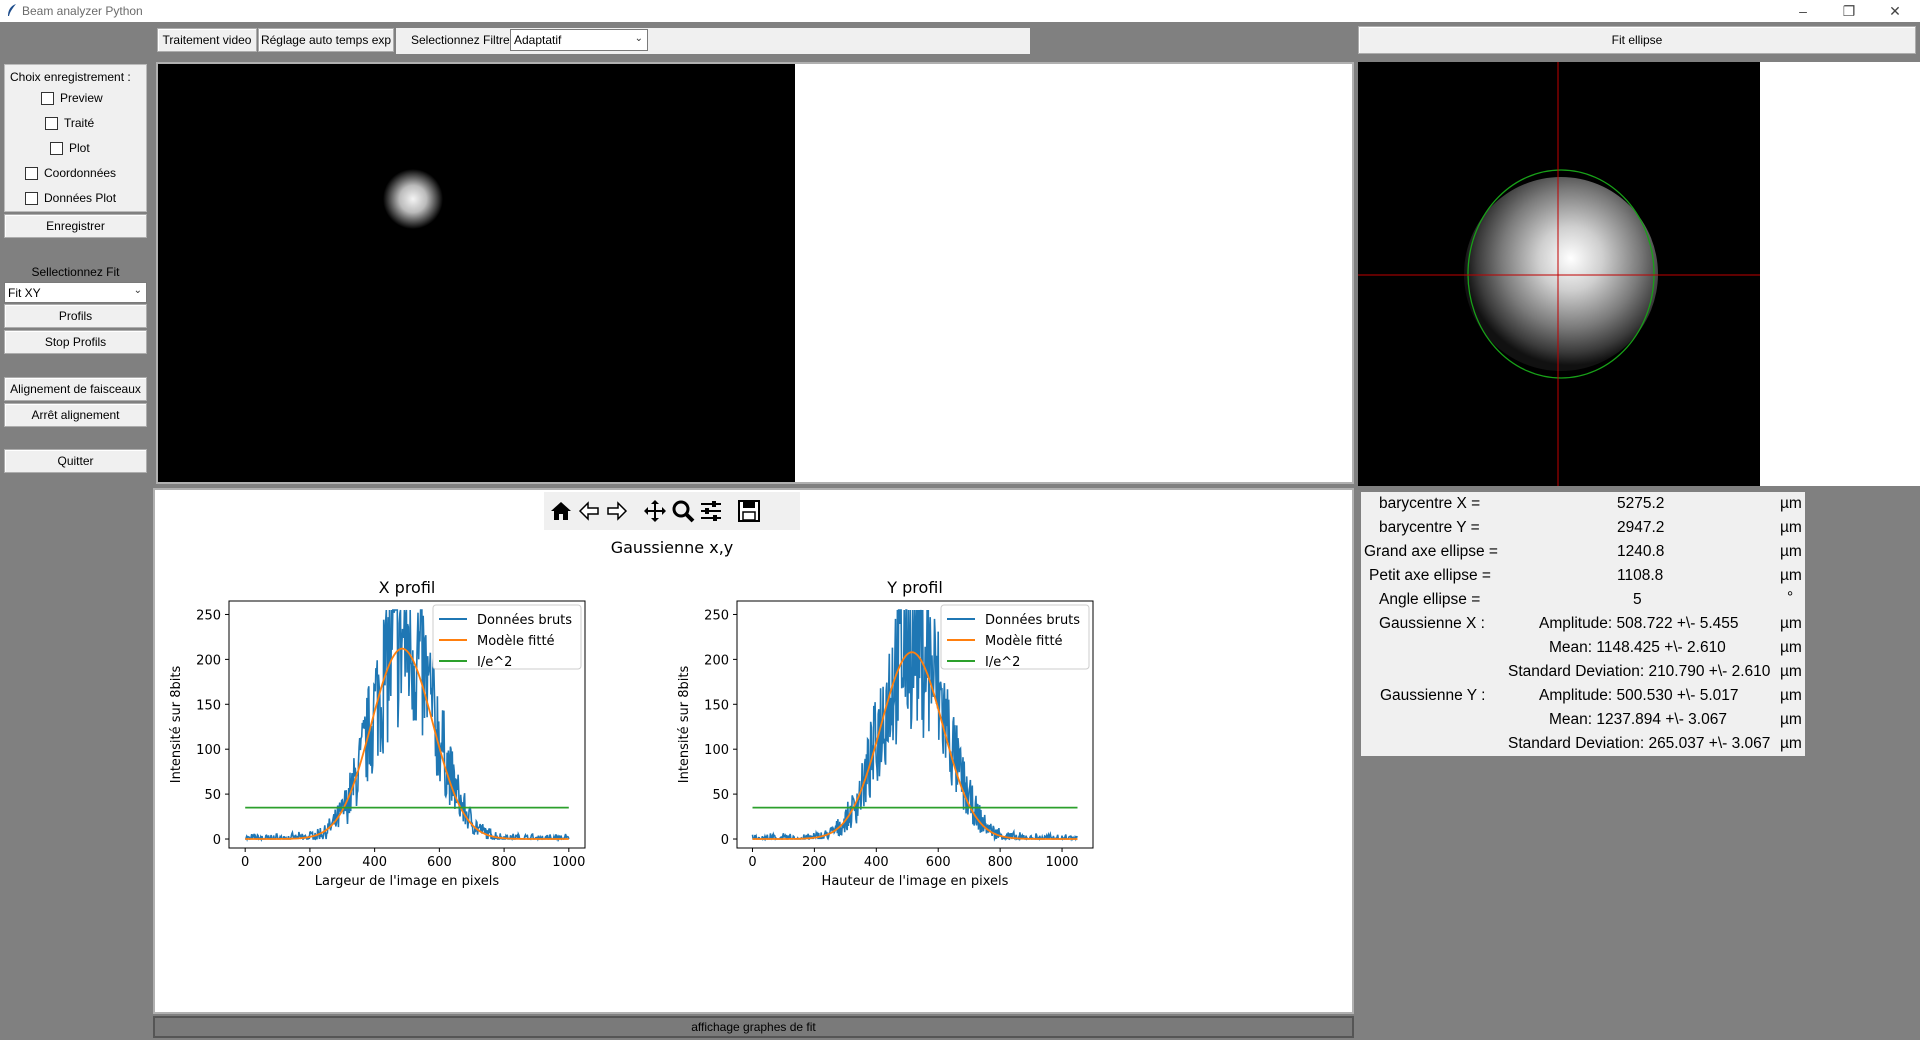 The height and width of the screenshot is (1040, 1920). Describe the element at coordinates (1430, 503) in the screenshot. I see `result-label: barycentre X =` at that location.